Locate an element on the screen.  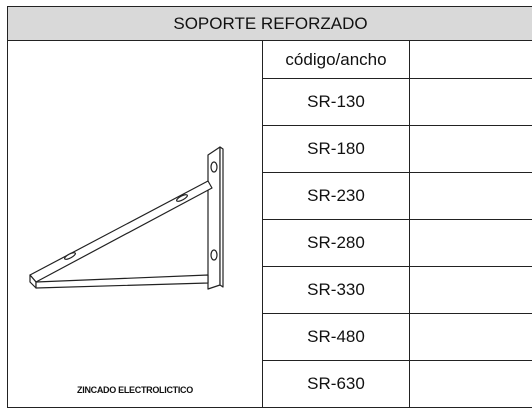
product-code: SR-230 is located at coordinates (336, 196).